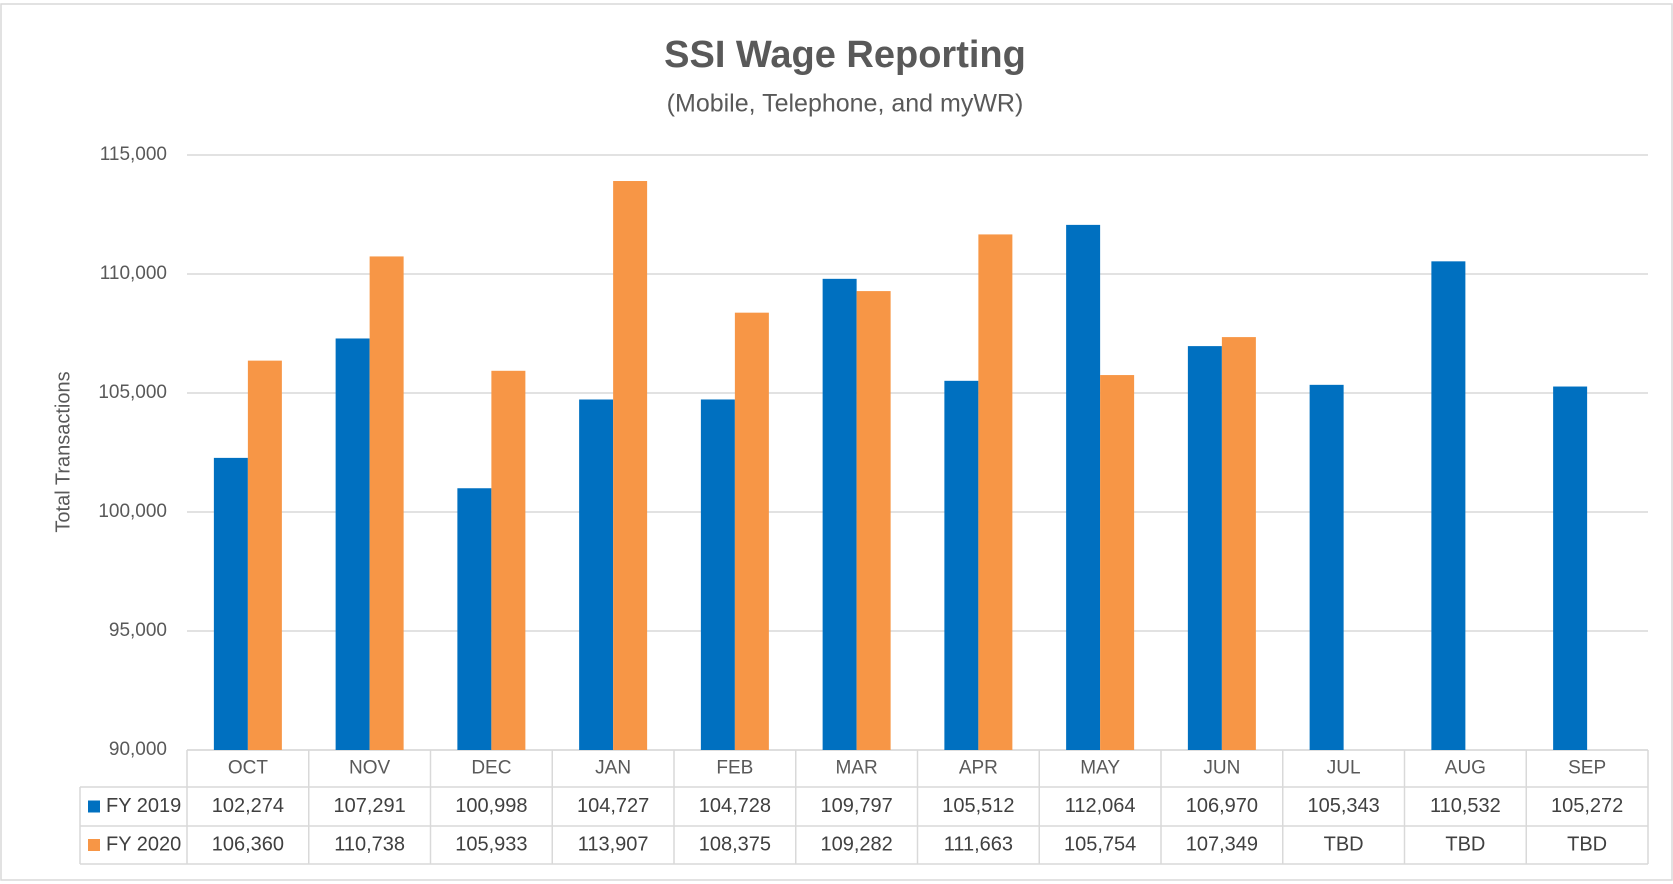 This screenshot has width=1673, height=884. Describe the element at coordinates (857, 768) in the screenshot. I see `x-tick-label: MAR` at that location.